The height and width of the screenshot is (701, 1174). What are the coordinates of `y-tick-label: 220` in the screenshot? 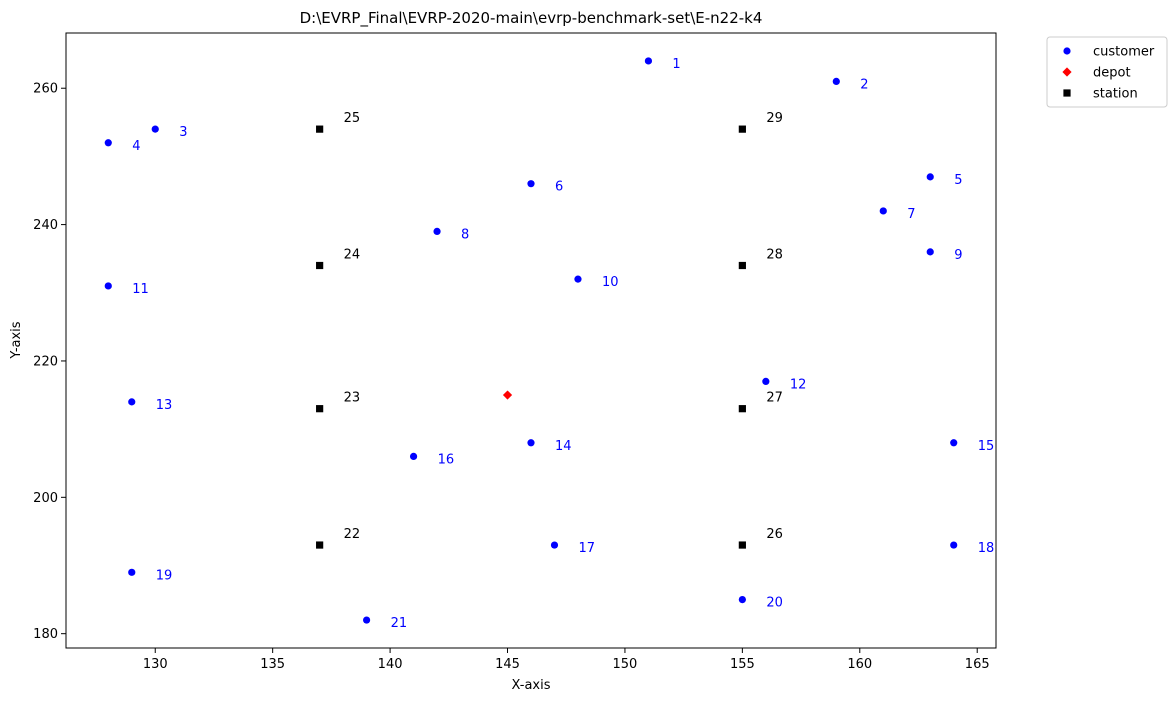 It's located at (45, 361).